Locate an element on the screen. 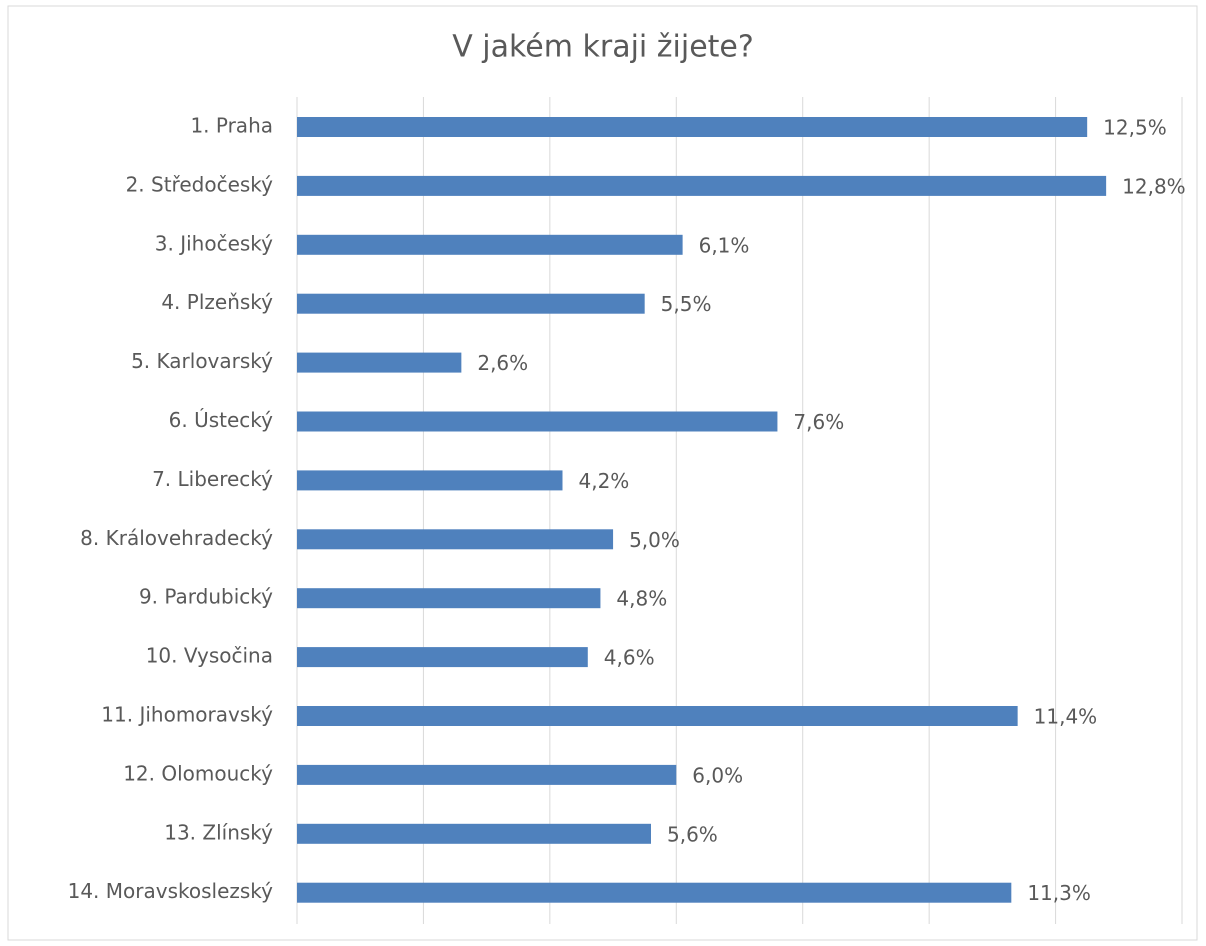 The width and height of the screenshot is (1206, 946). y-tick-label: 6. Ústecký is located at coordinates (221, 420).